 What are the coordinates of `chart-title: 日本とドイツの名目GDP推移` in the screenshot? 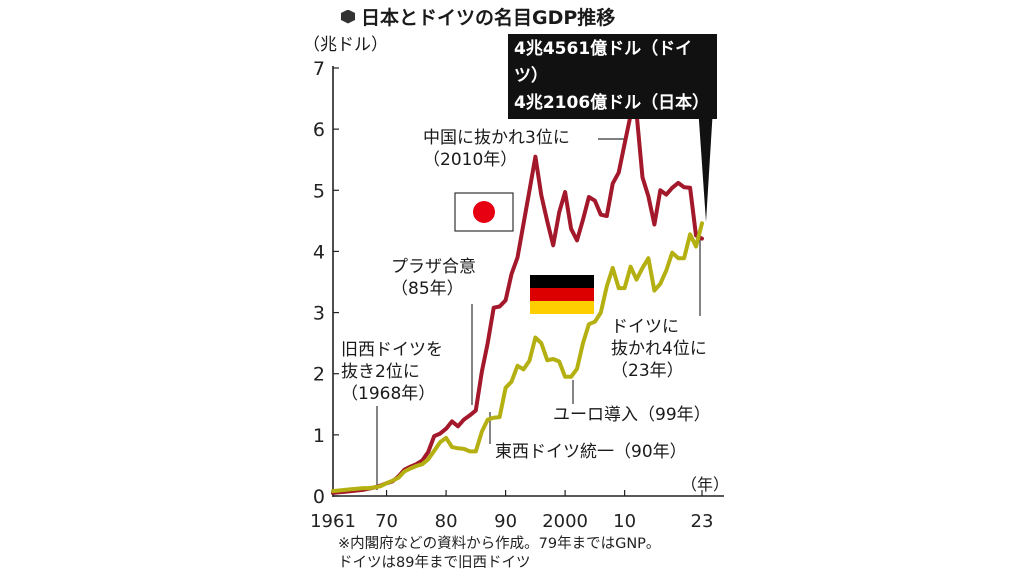 It's located at (488, 18).